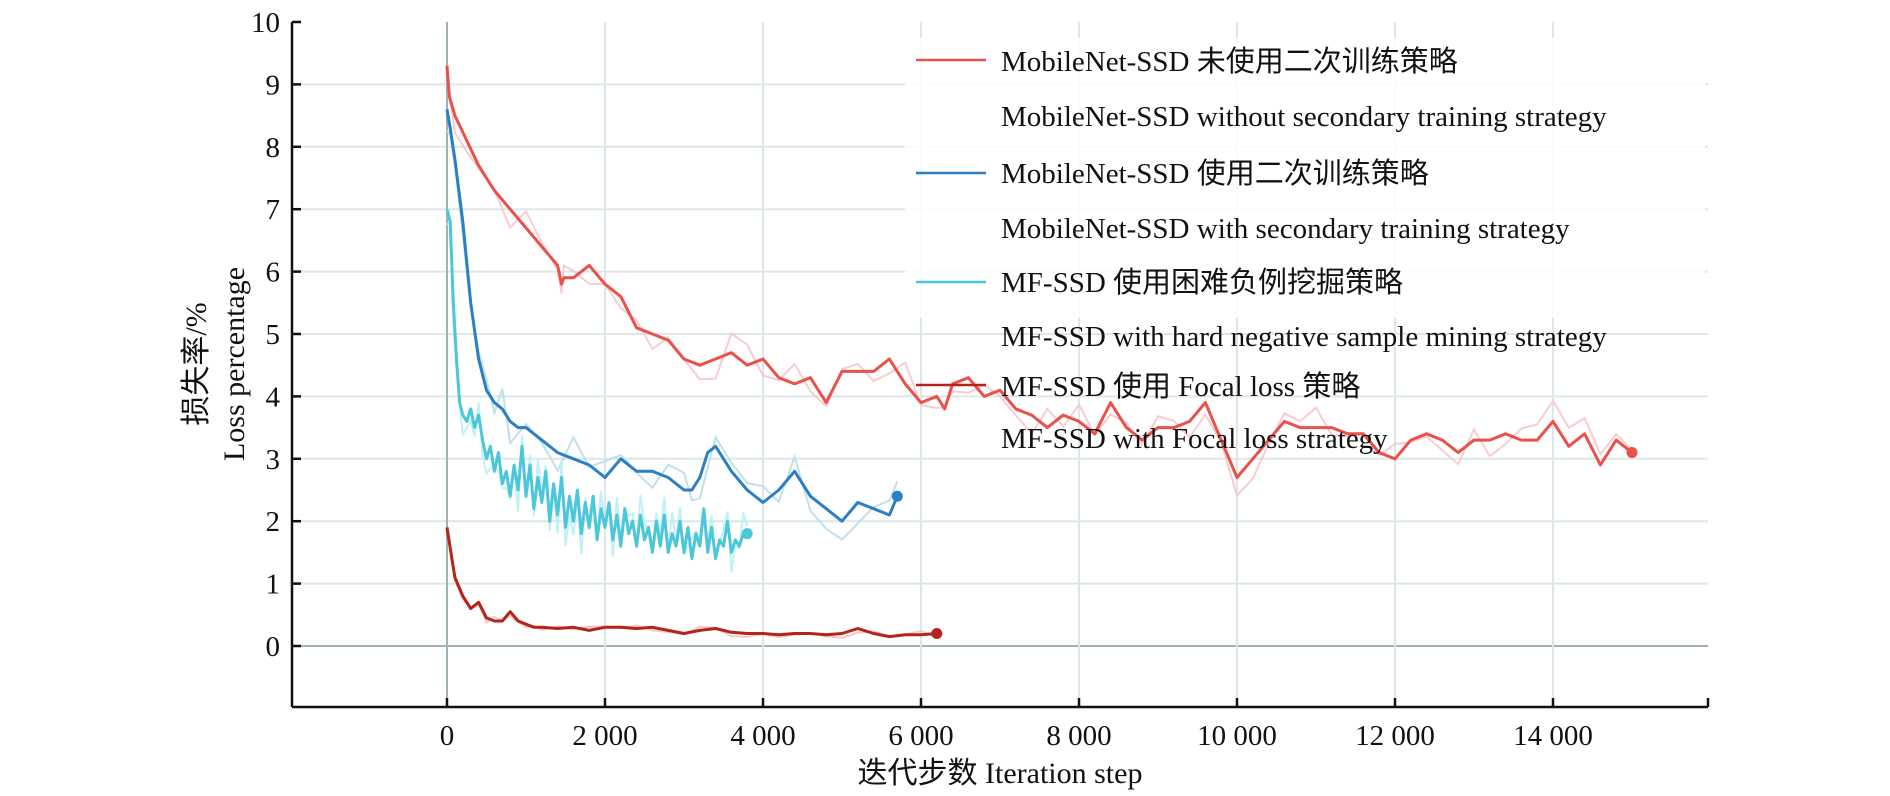  Describe the element at coordinates (920, 736) in the screenshot. I see `x-tick-label: 6 000` at that location.